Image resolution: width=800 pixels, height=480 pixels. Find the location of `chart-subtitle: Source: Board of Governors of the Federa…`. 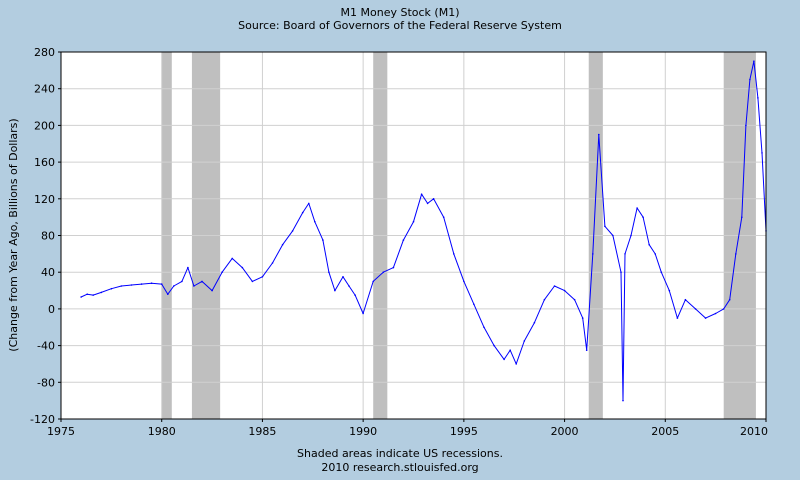

chart-subtitle: Source: Board of Governors of the Federa… is located at coordinates (400, 25).